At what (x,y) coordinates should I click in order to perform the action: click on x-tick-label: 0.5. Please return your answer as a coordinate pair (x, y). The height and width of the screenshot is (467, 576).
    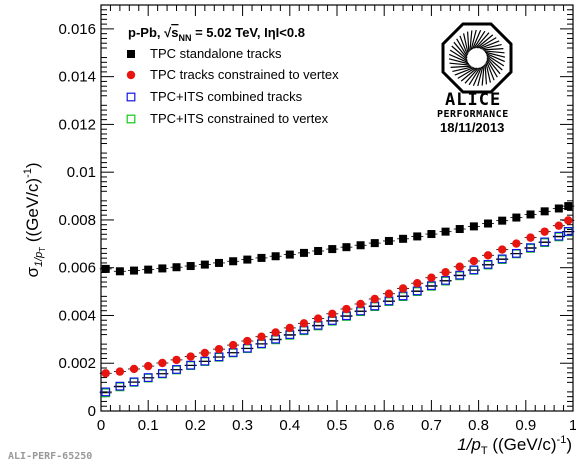
    Looking at the image, I should click on (337, 425).